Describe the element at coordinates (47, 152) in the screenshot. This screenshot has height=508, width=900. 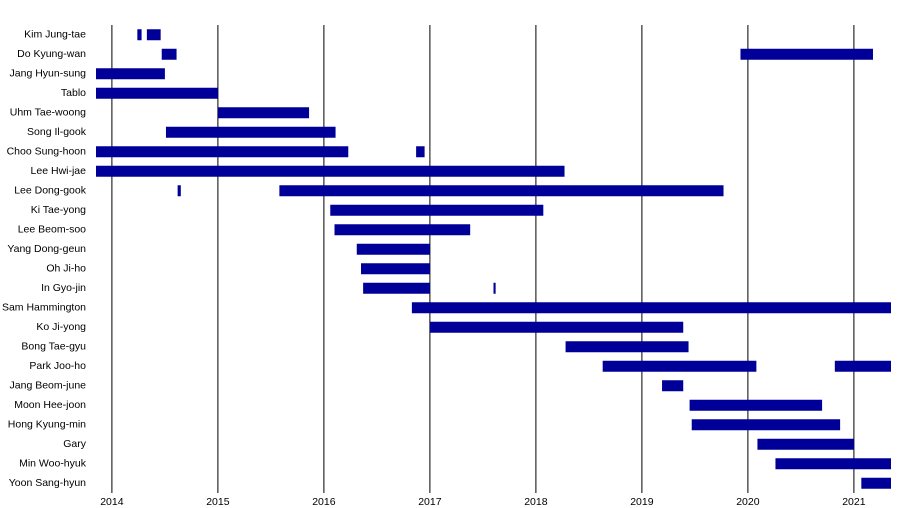
I see `task-label: Choo Sung-hoon` at that location.